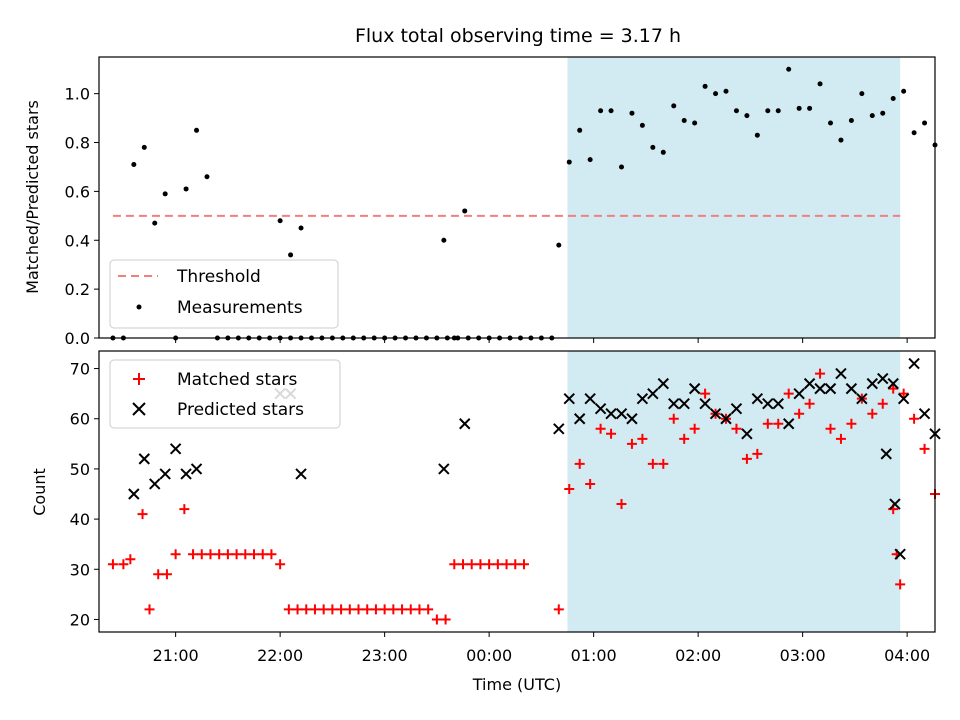 The height and width of the screenshot is (720, 960). I want to click on top-x-ticks, so click(541, 340).